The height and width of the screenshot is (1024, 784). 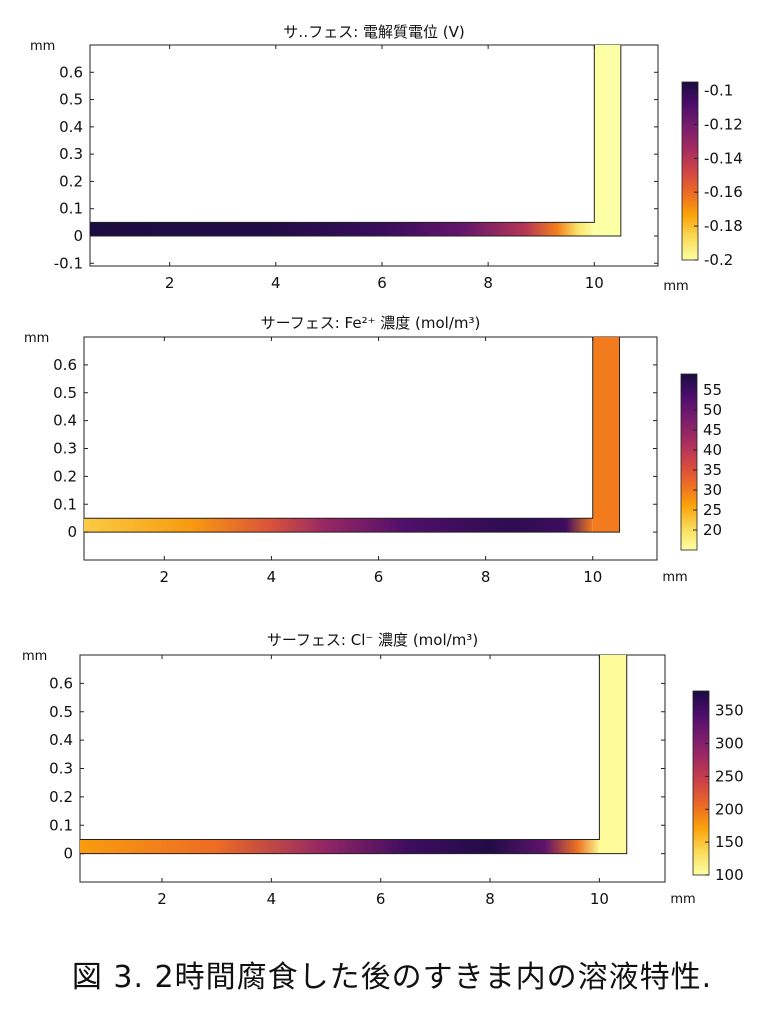 I want to click on chart-title: サ‥フェス: 電解質電位 (V), so click(x=374, y=32).